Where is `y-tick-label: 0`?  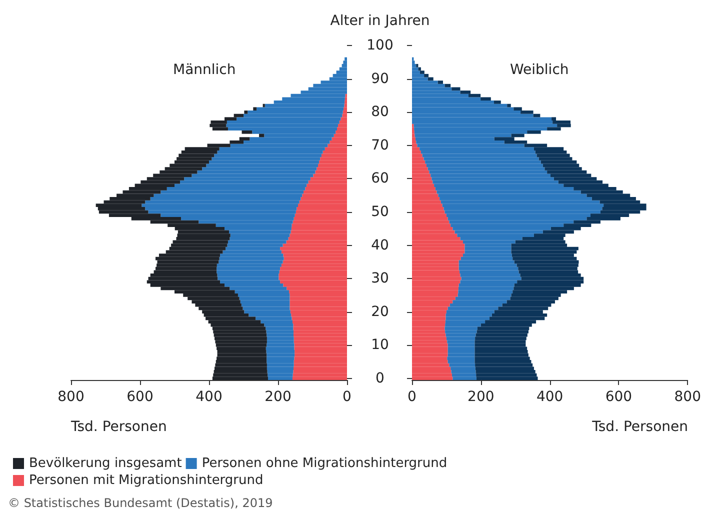
y-tick-label: 0 is located at coordinates (380, 378).